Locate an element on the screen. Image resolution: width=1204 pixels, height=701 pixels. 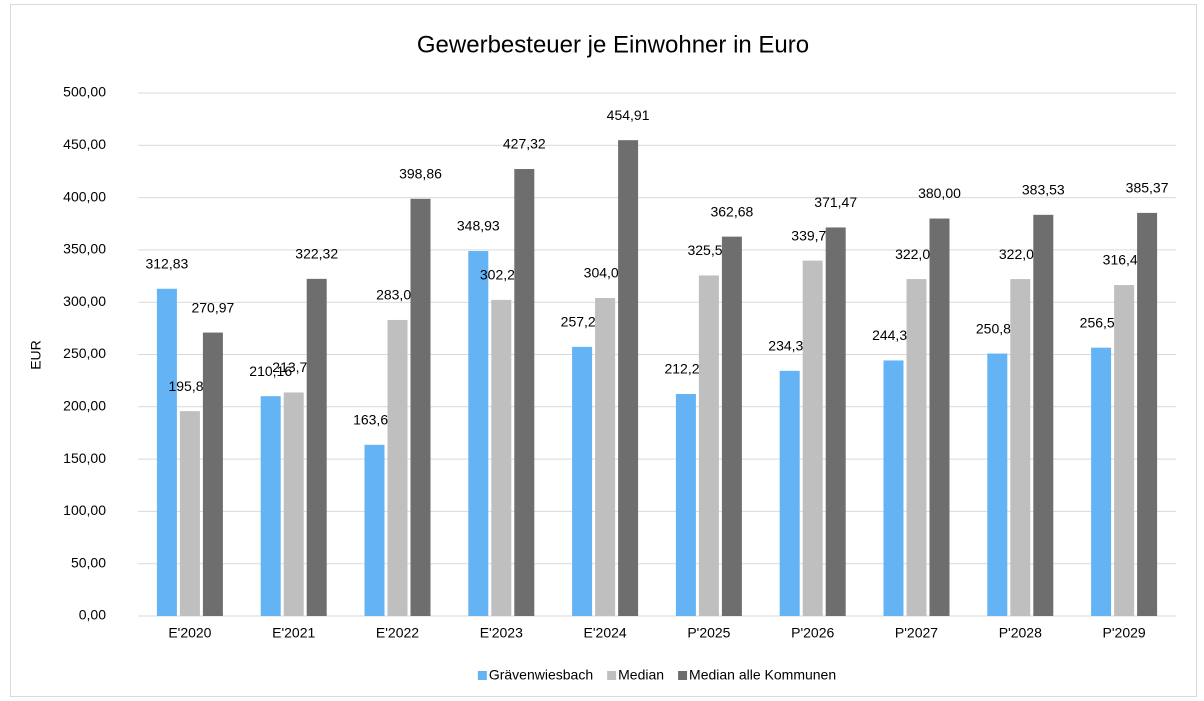
data-label: 210,16 is located at coordinates (270, 371).